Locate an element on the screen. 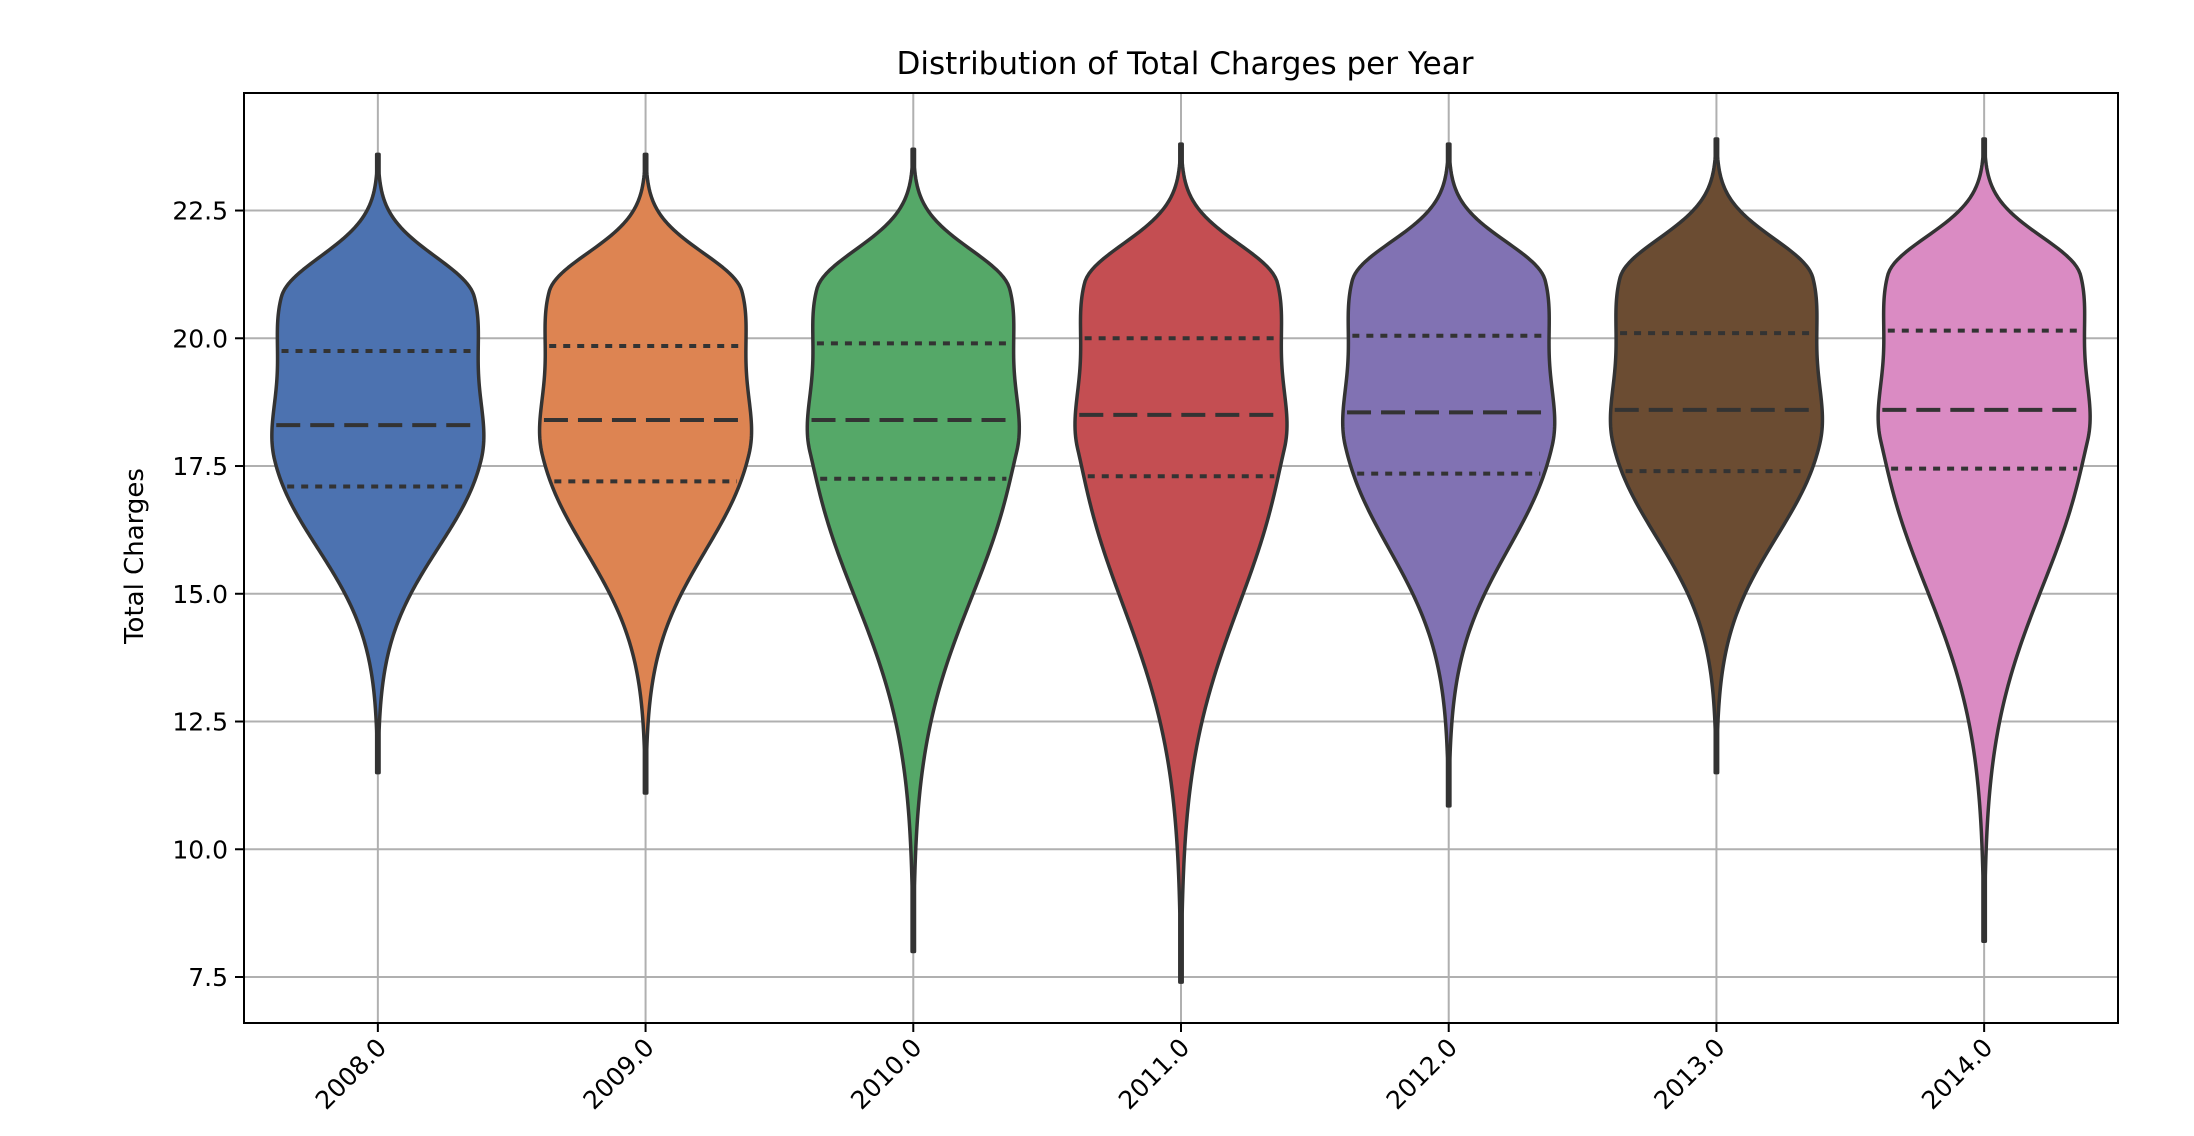 This screenshot has width=2194, height=1136. y-tick-label: 10.0 is located at coordinates (200, 849).